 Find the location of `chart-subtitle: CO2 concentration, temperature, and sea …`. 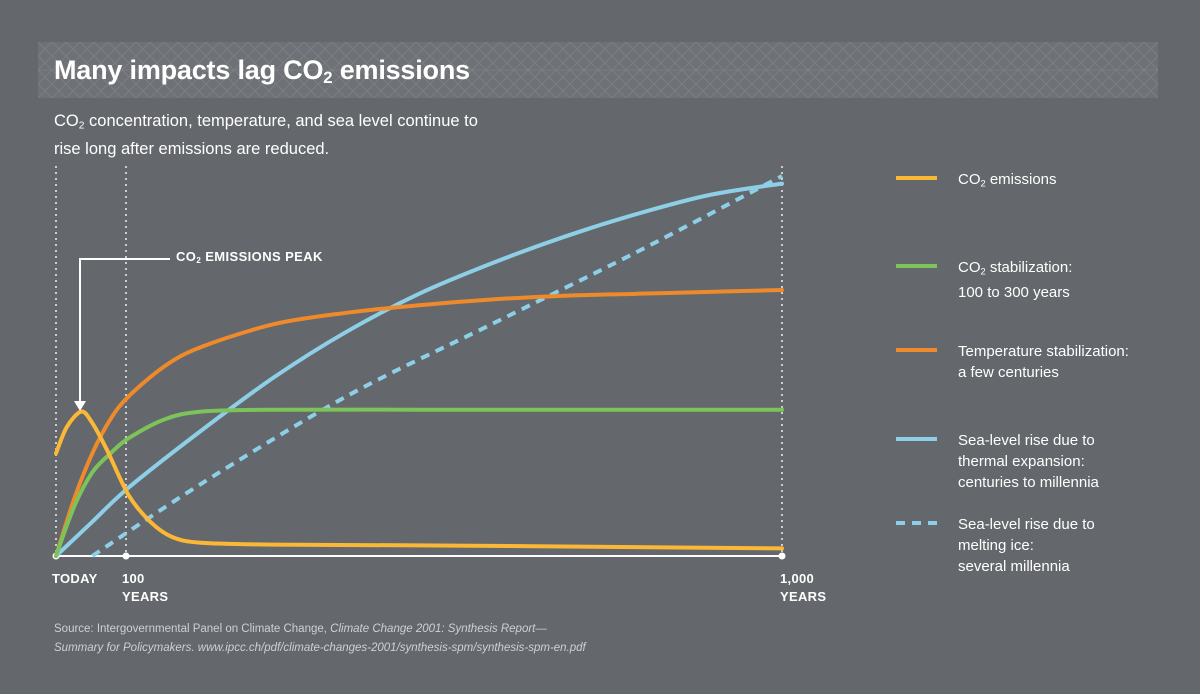

chart-subtitle: CO2 concentration, temperature, and sea … is located at coordinates (266, 135).